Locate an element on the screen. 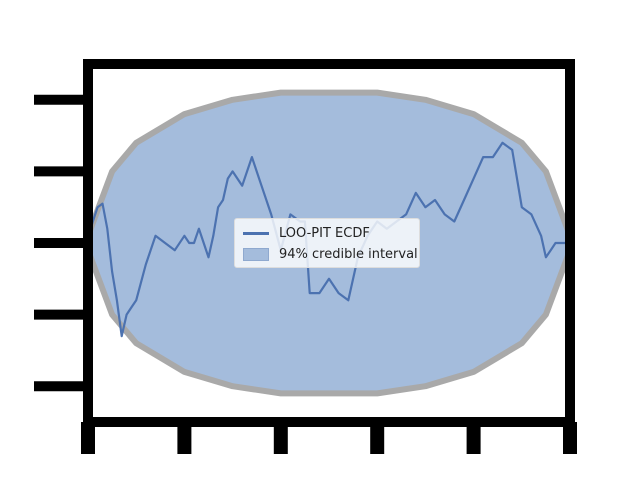  legend-item-ecdf: LOO-PIT ECDF is located at coordinates (306, 233).